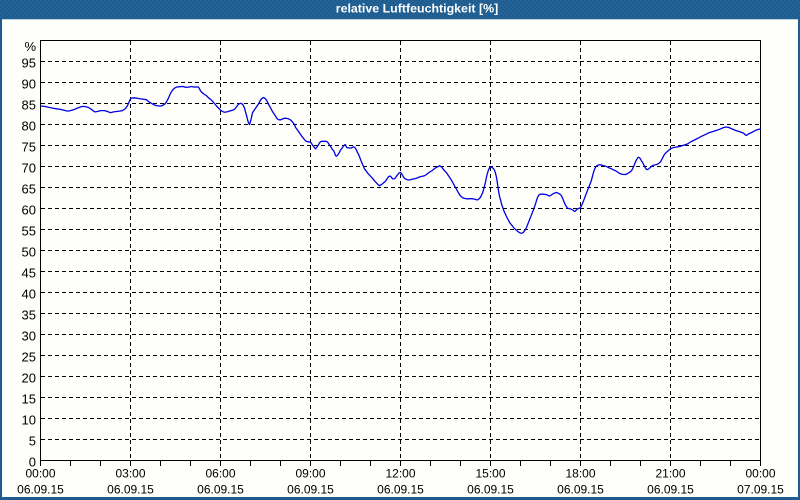  Describe the element at coordinates (29, 231) in the screenshot. I see `svg-text: 55` at that location.